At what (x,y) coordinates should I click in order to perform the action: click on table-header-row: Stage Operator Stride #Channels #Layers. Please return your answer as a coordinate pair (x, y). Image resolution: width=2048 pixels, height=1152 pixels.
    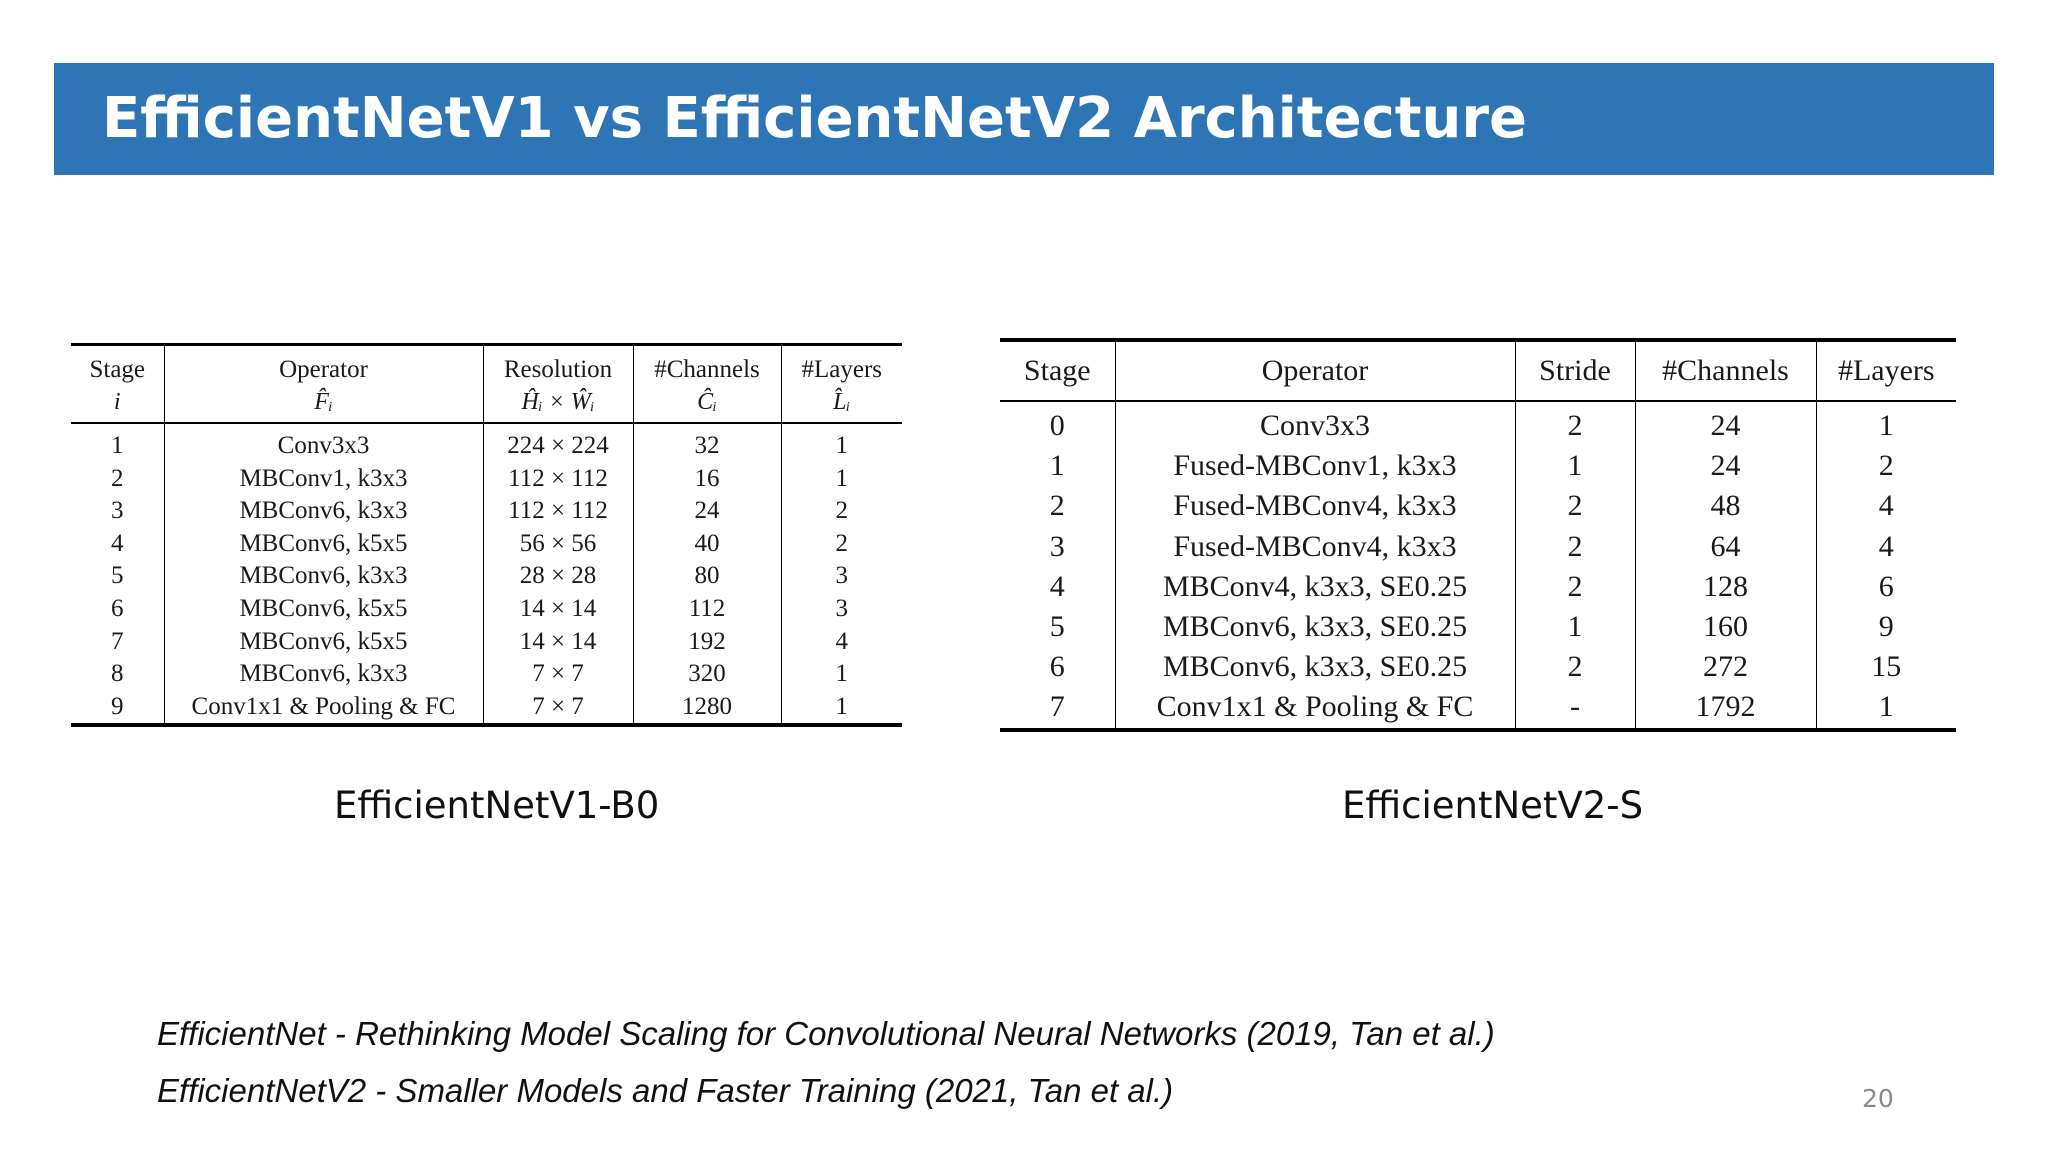
    Looking at the image, I should click on (1478, 371).